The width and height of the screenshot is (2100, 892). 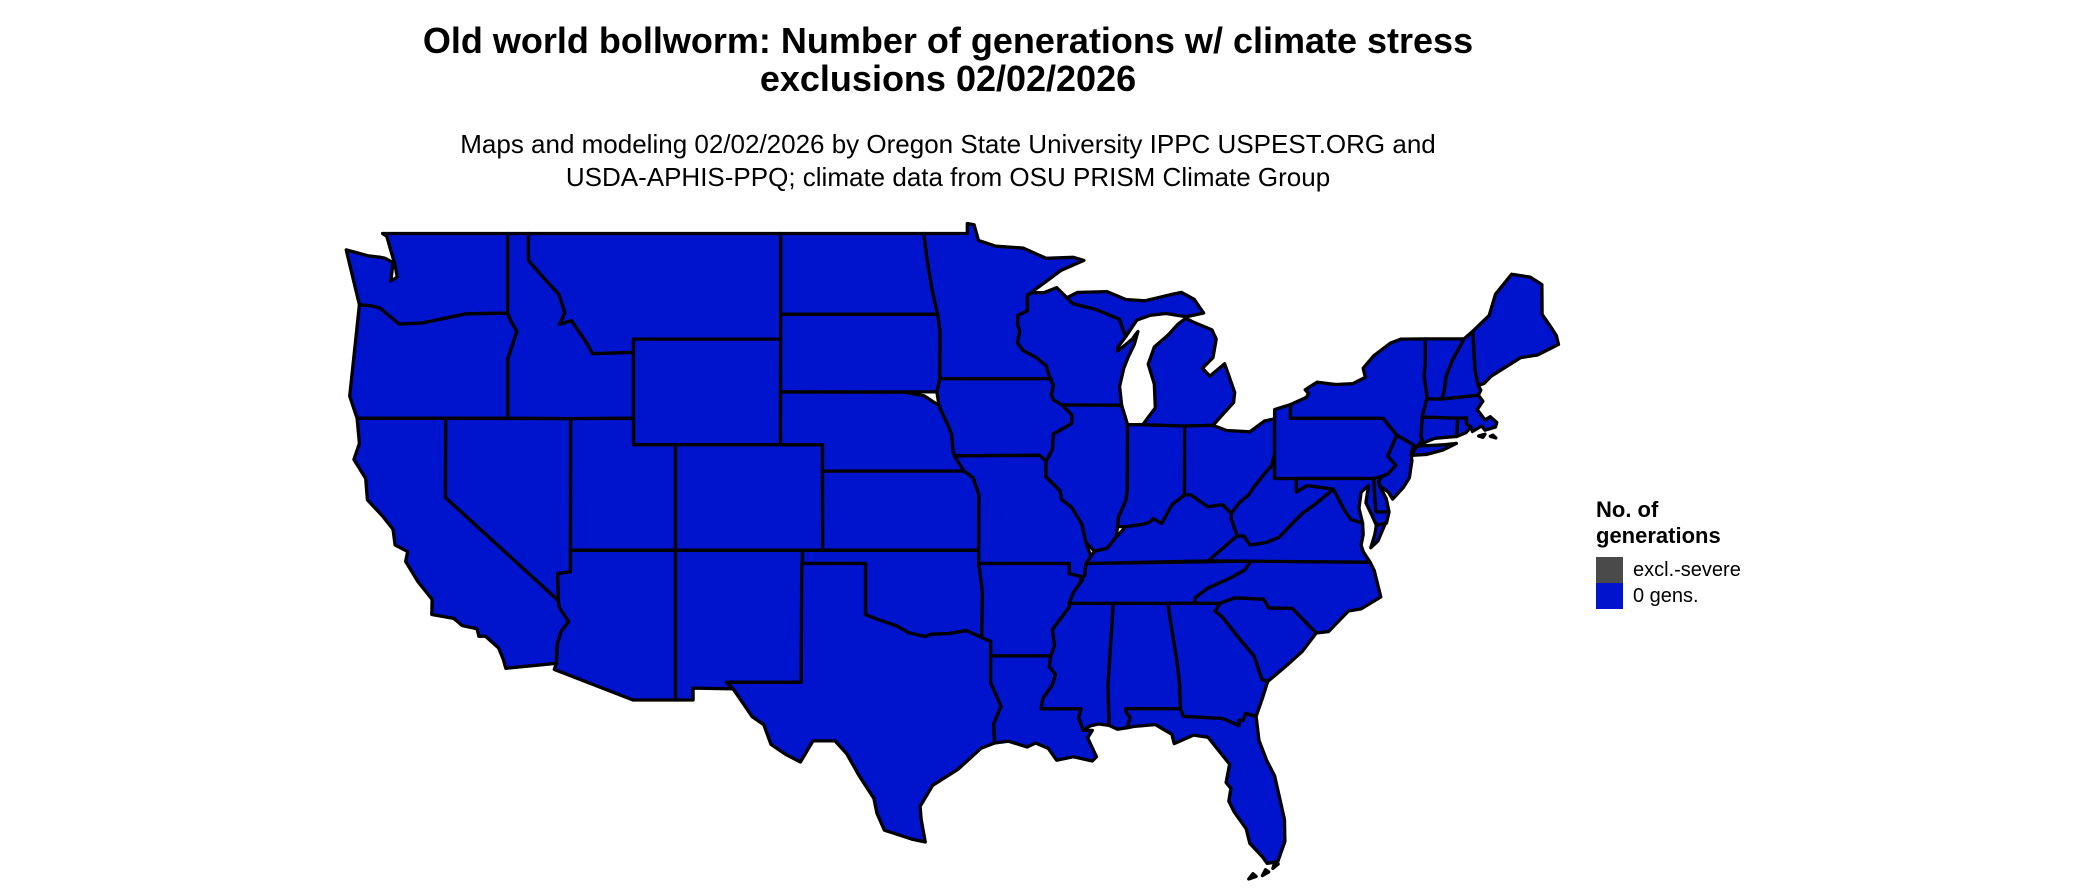 What do you see at coordinates (859, 273) in the screenshot?
I see `state-nd` at bounding box center [859, 273].